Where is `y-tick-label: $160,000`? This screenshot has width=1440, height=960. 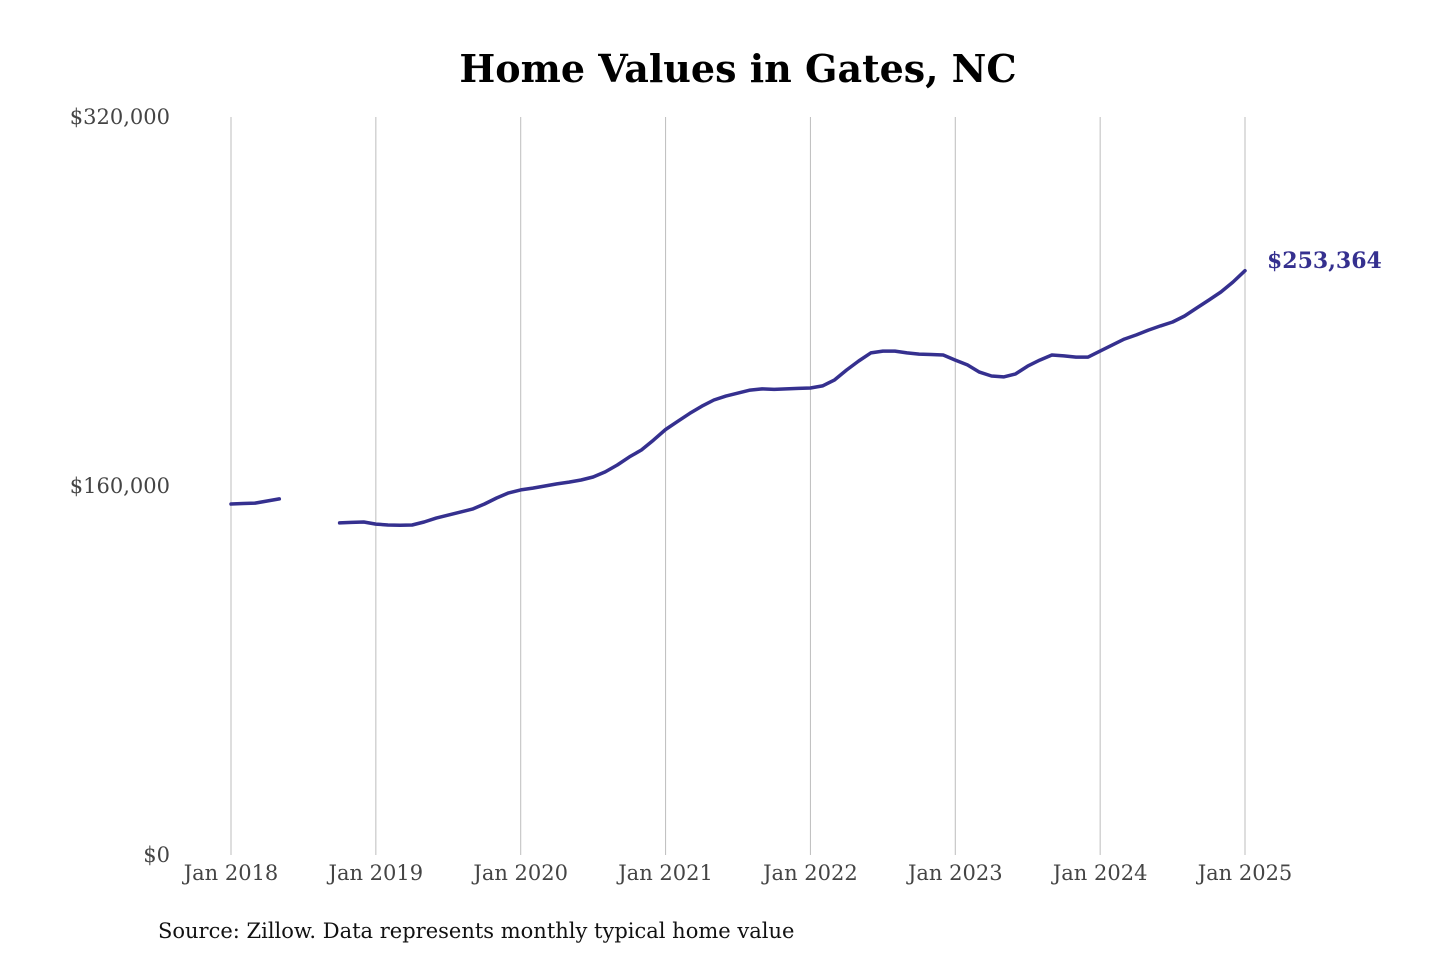
y-tick-label: $160,000 is located at coordinates (120, 486).